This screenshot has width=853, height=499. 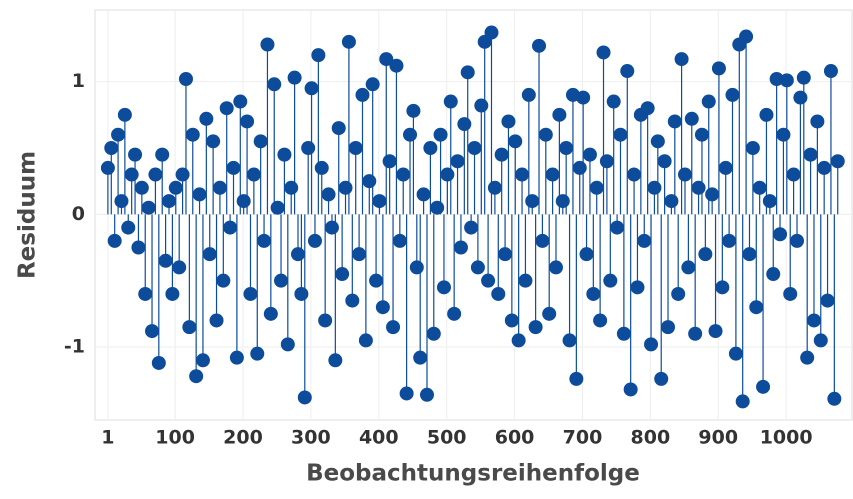 What do you see at coordinates (78, 214) in the screenshot?
I see `y-tick-label: 0` at bounding box center [78, 214].